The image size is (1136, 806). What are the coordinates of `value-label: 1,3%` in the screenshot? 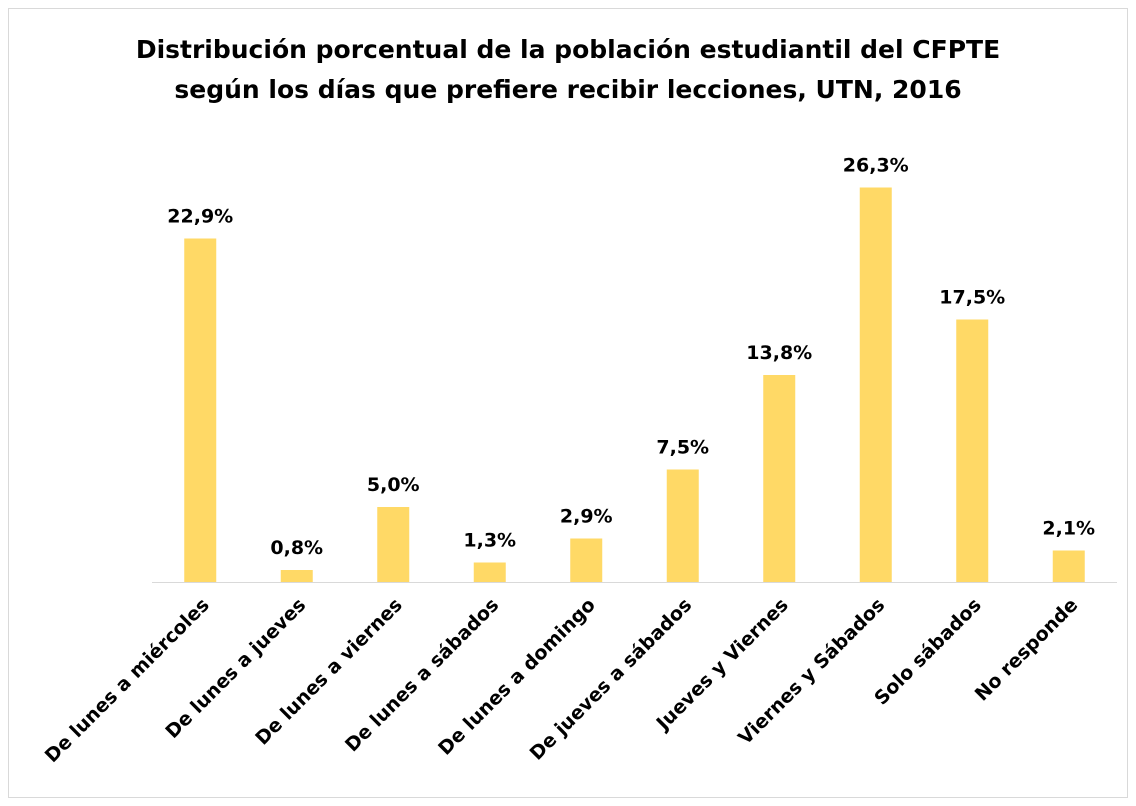 It's located at (489, 541).